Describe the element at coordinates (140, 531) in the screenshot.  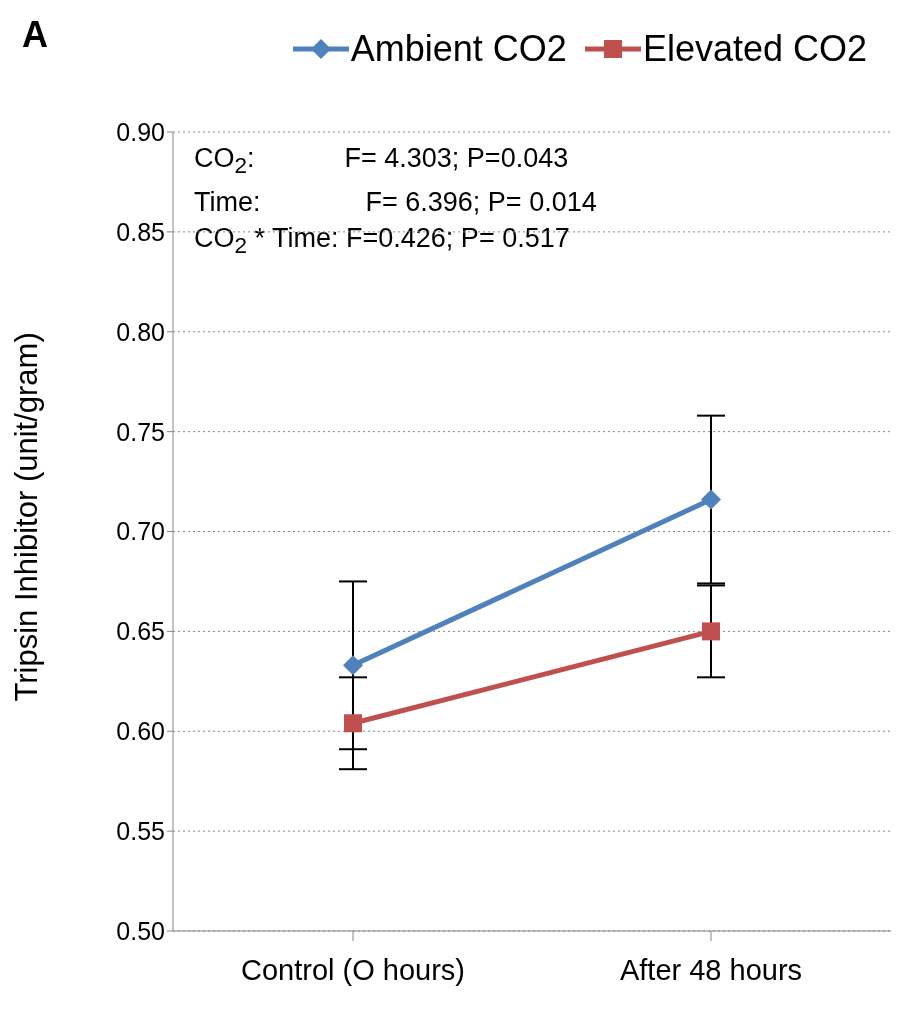
I see `y-tick-label: 0.70` at that location.